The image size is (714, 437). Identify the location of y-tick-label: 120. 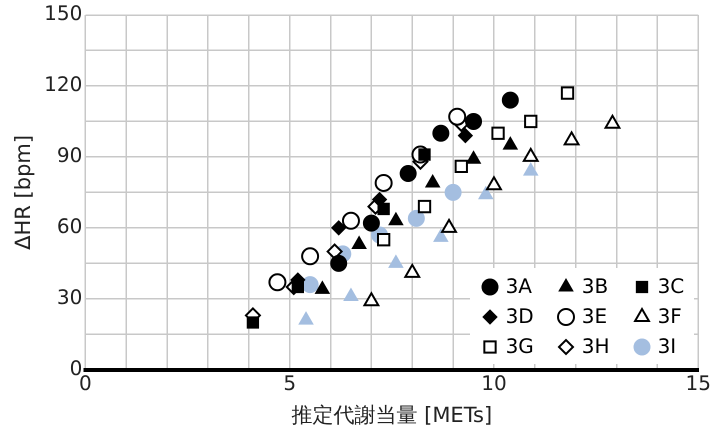
(63, 84).